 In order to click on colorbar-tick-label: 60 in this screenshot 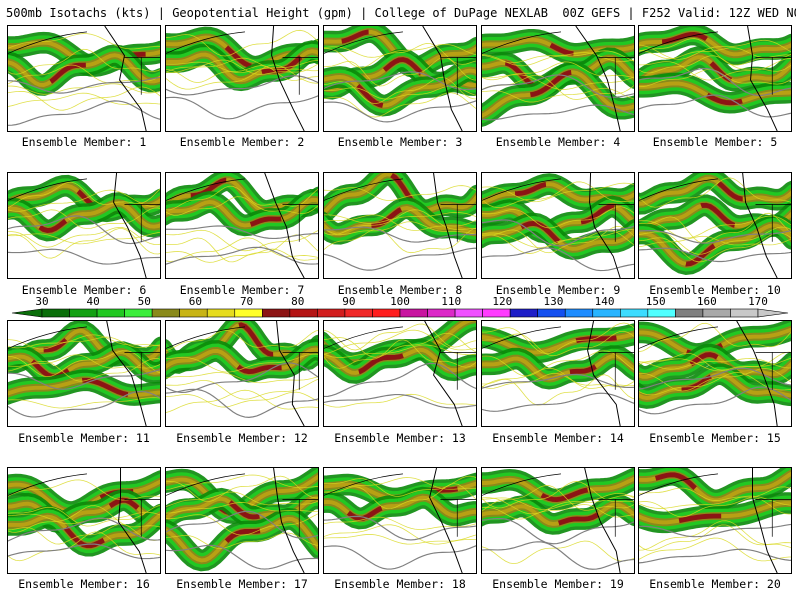, I will do `click(195, 301)`.